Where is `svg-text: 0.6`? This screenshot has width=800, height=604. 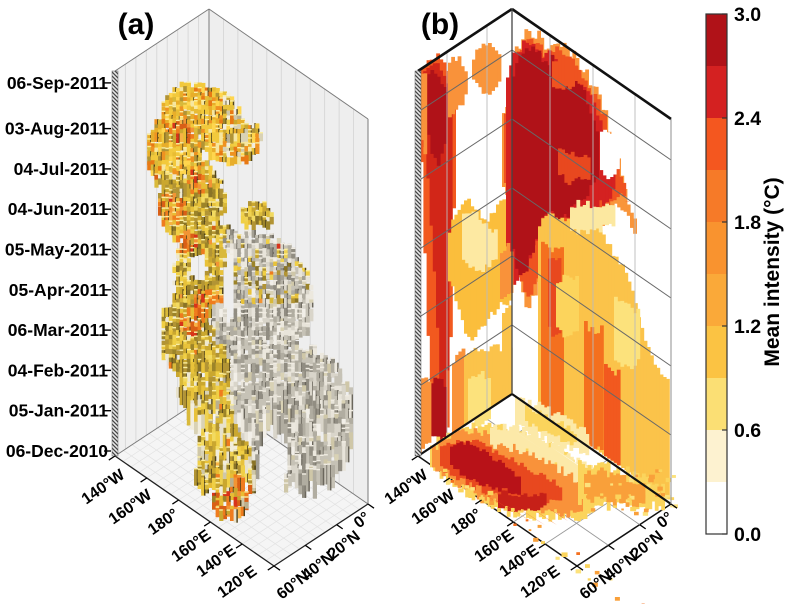
svg-text: 0.6 is located at coordinates (747, 431).